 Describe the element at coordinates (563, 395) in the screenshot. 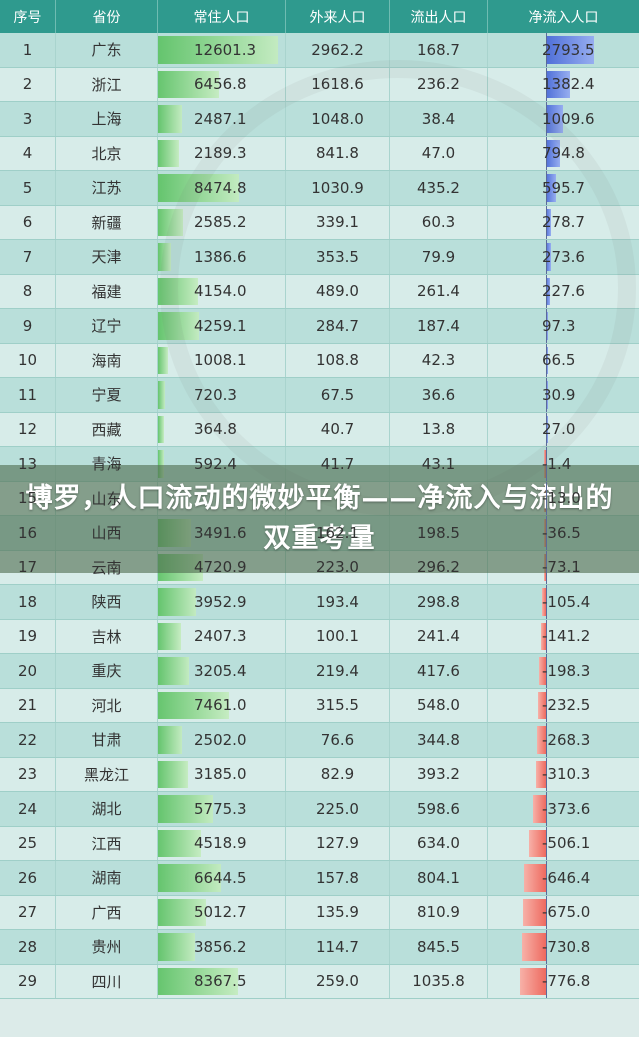

I see `net-cell: 30.9` at that location.